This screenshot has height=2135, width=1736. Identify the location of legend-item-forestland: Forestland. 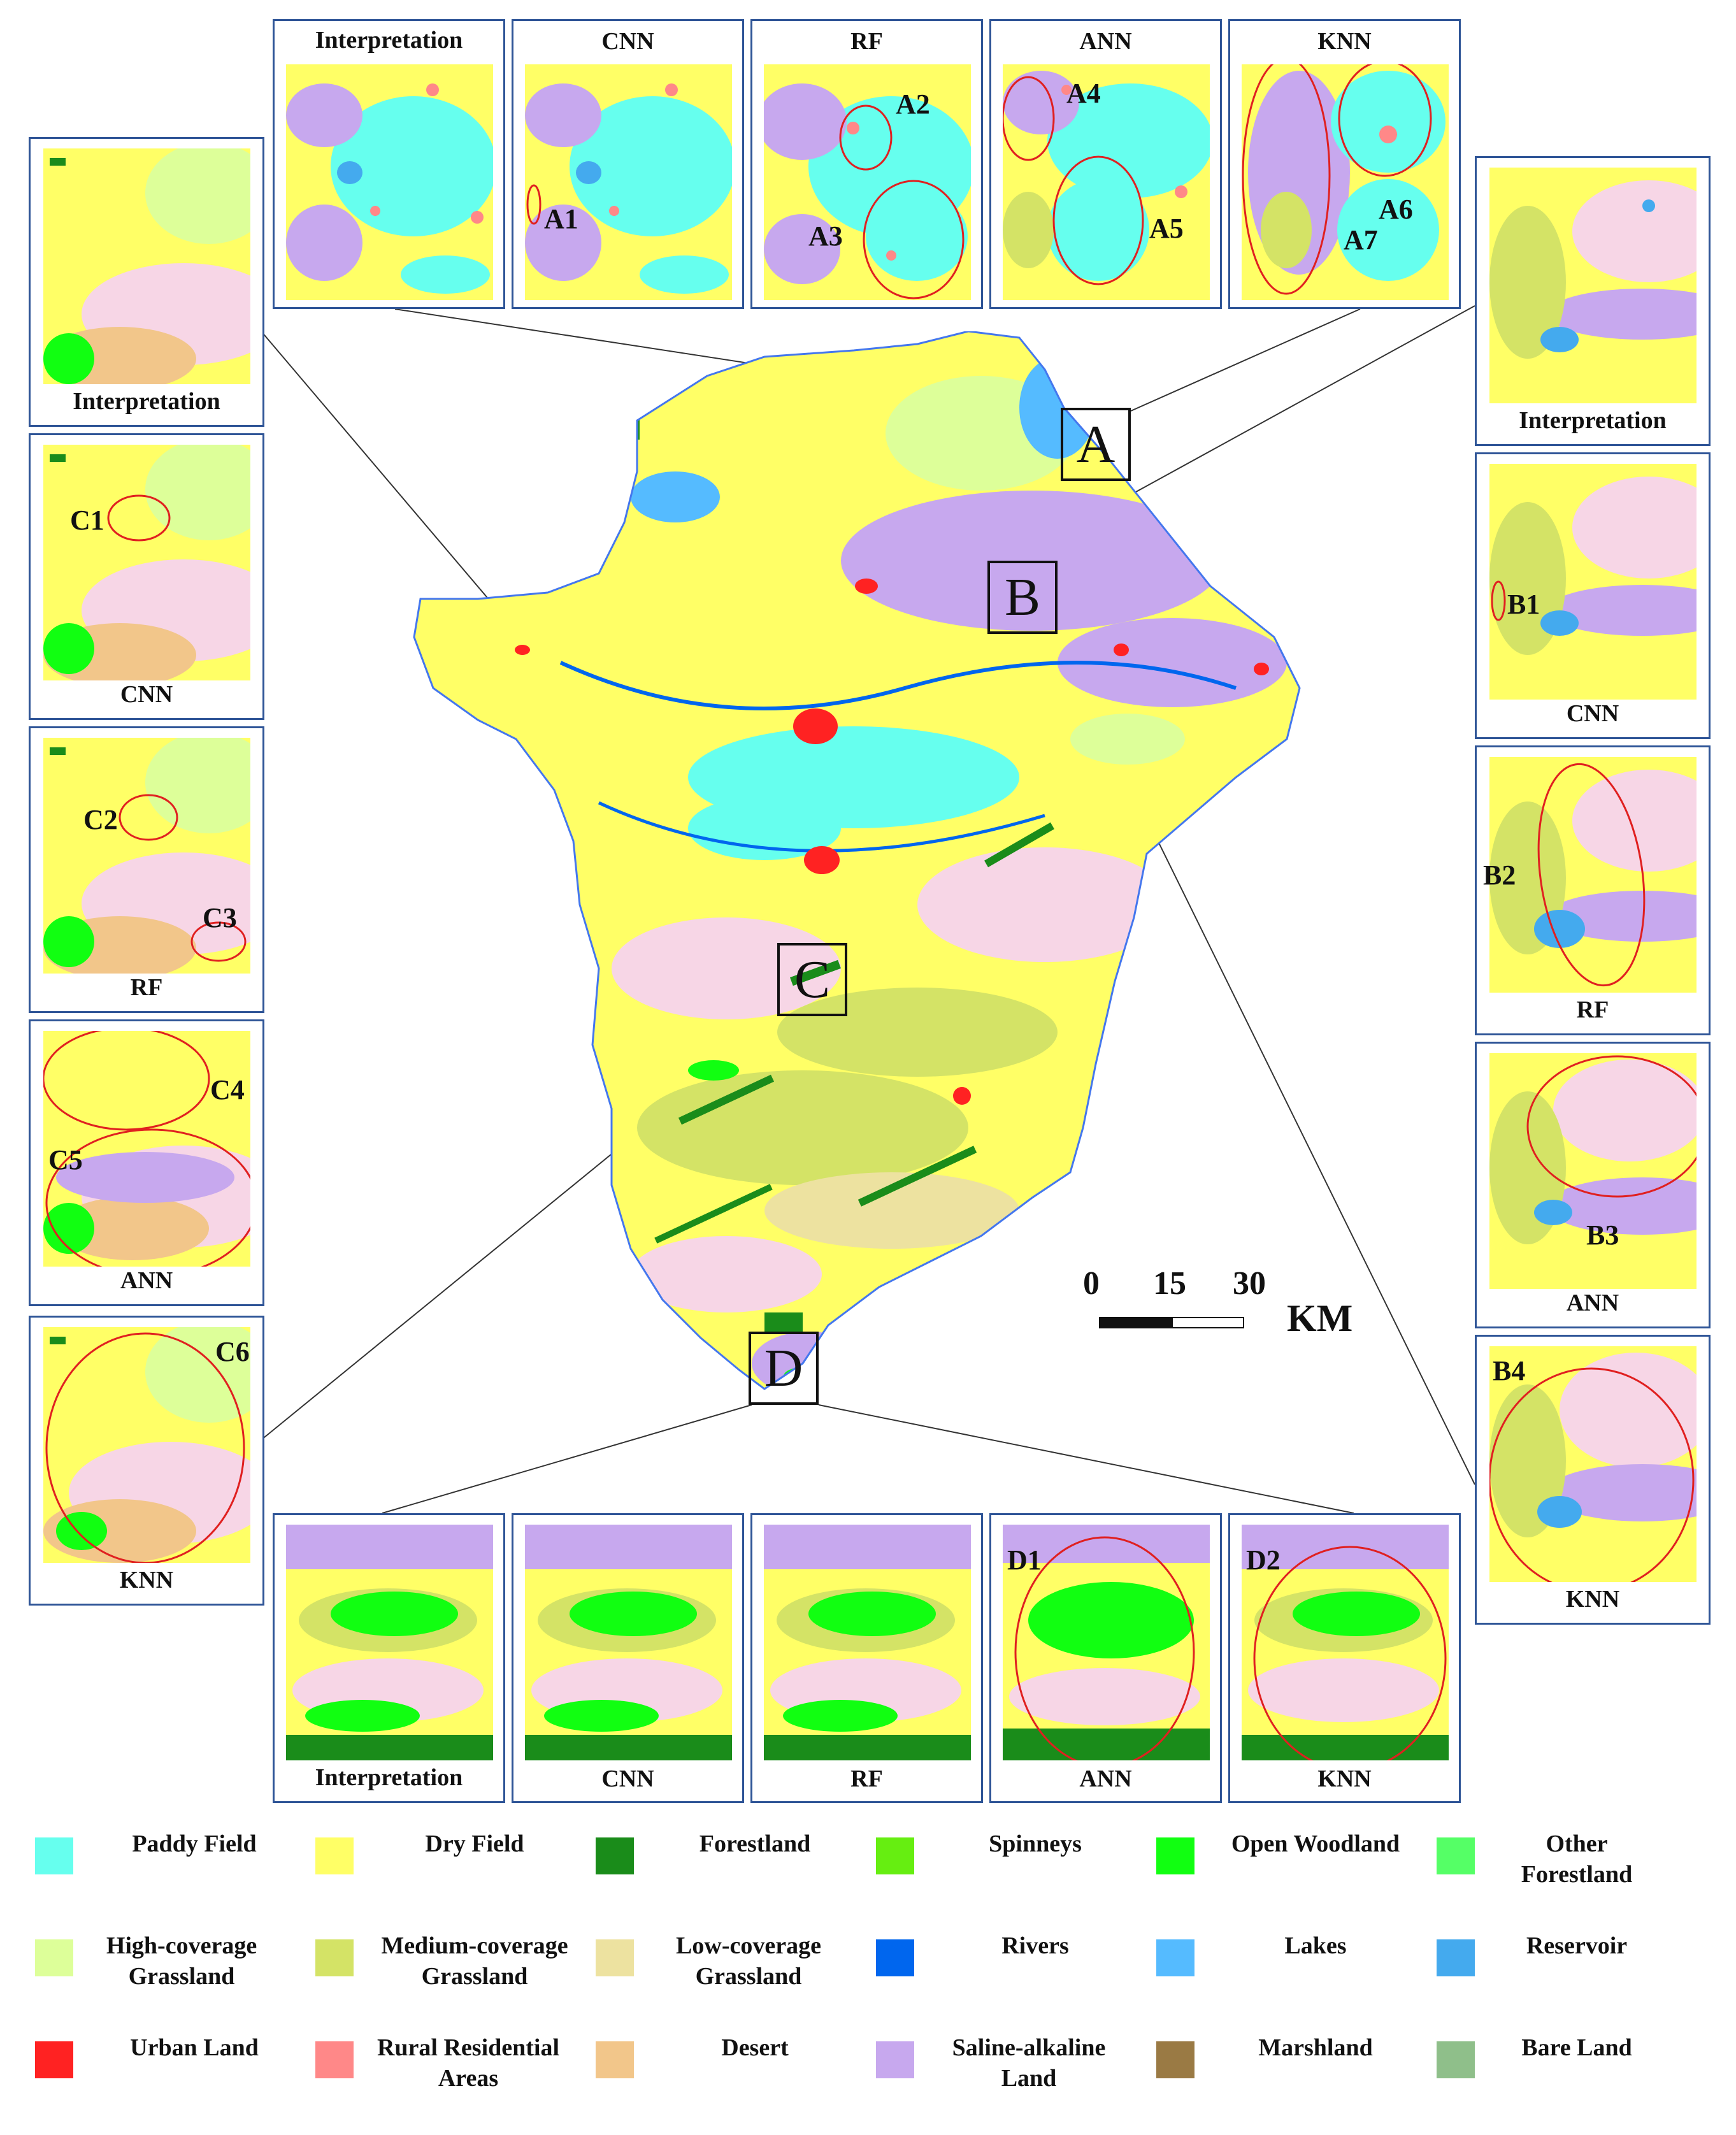
(729, 1873).